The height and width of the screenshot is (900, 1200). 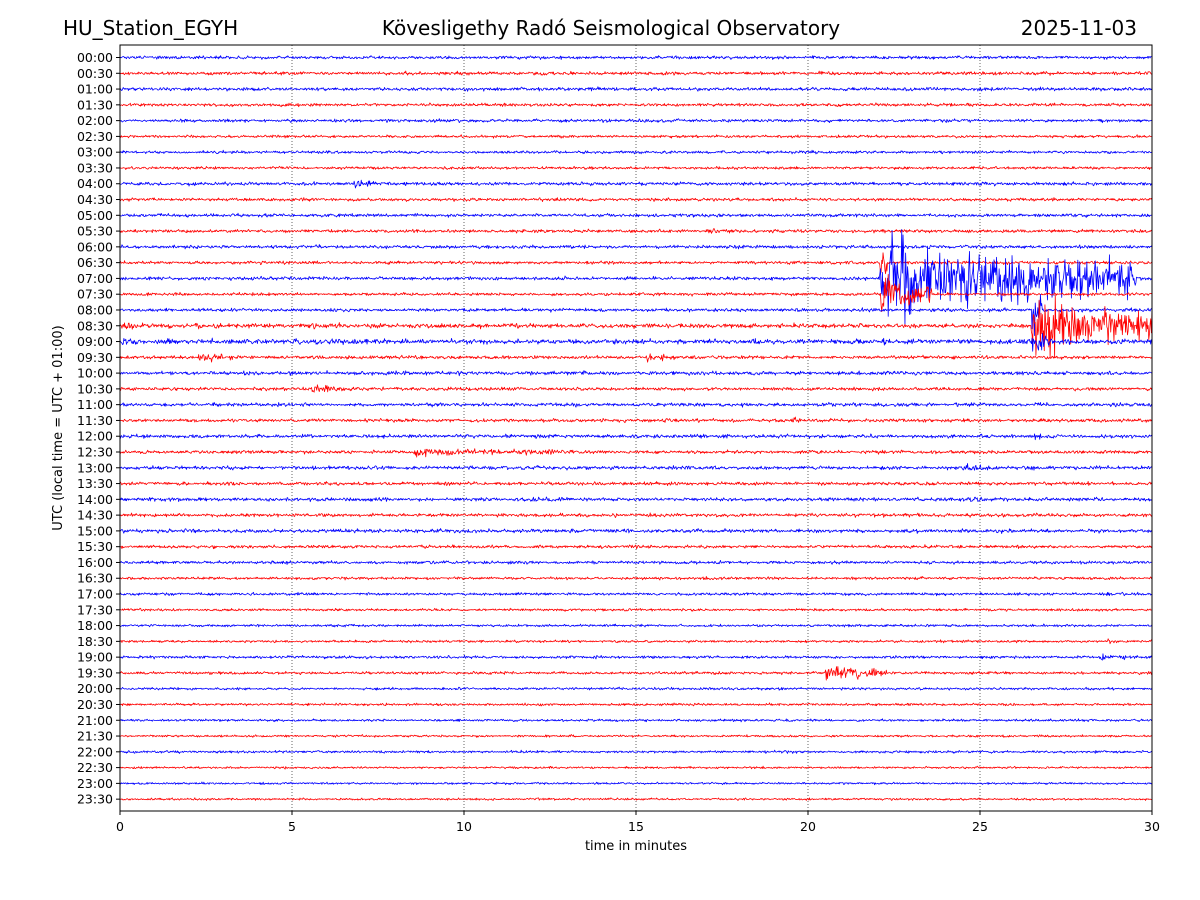 What do you see at coordinates (150, 28) in the screenshot?
I see `station-label: HU_Station_EGYH` at bounding box center [150, 28].